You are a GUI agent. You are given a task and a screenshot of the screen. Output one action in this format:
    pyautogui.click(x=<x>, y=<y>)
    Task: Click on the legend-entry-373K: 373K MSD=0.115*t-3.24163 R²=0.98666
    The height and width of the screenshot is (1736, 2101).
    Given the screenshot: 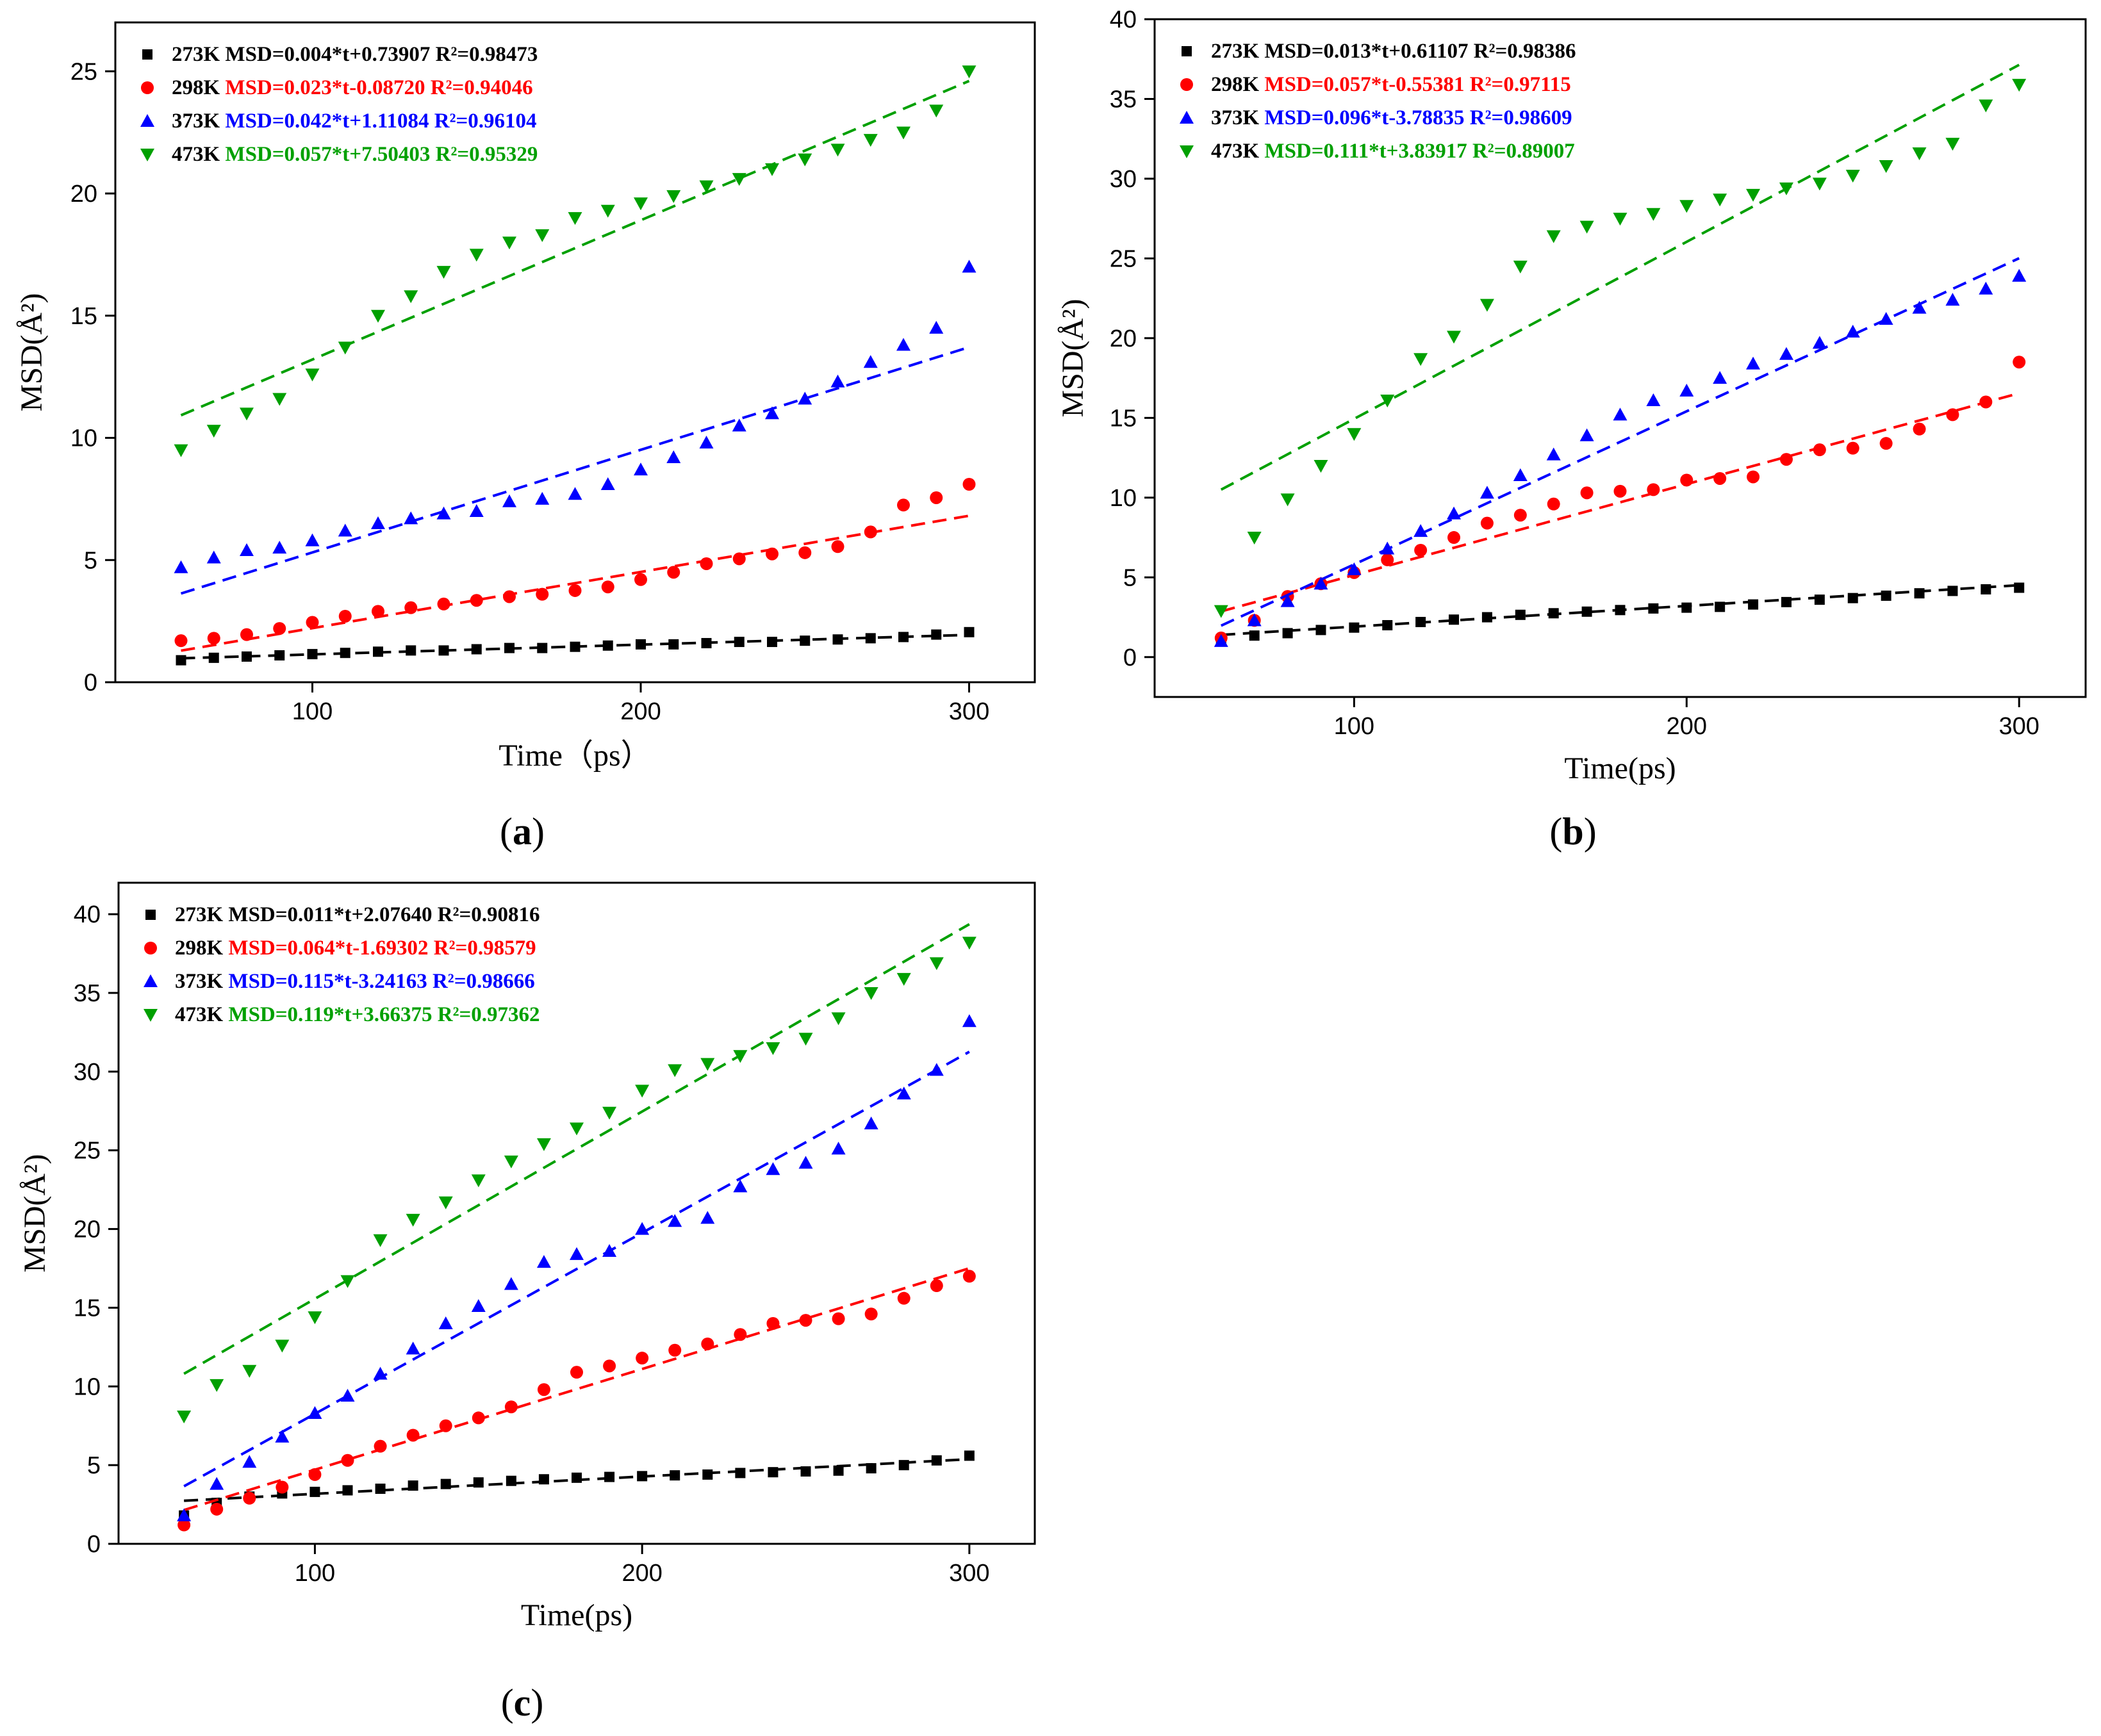 What is the action you would take?
    pyautogui.click(x=355, y=981)
    